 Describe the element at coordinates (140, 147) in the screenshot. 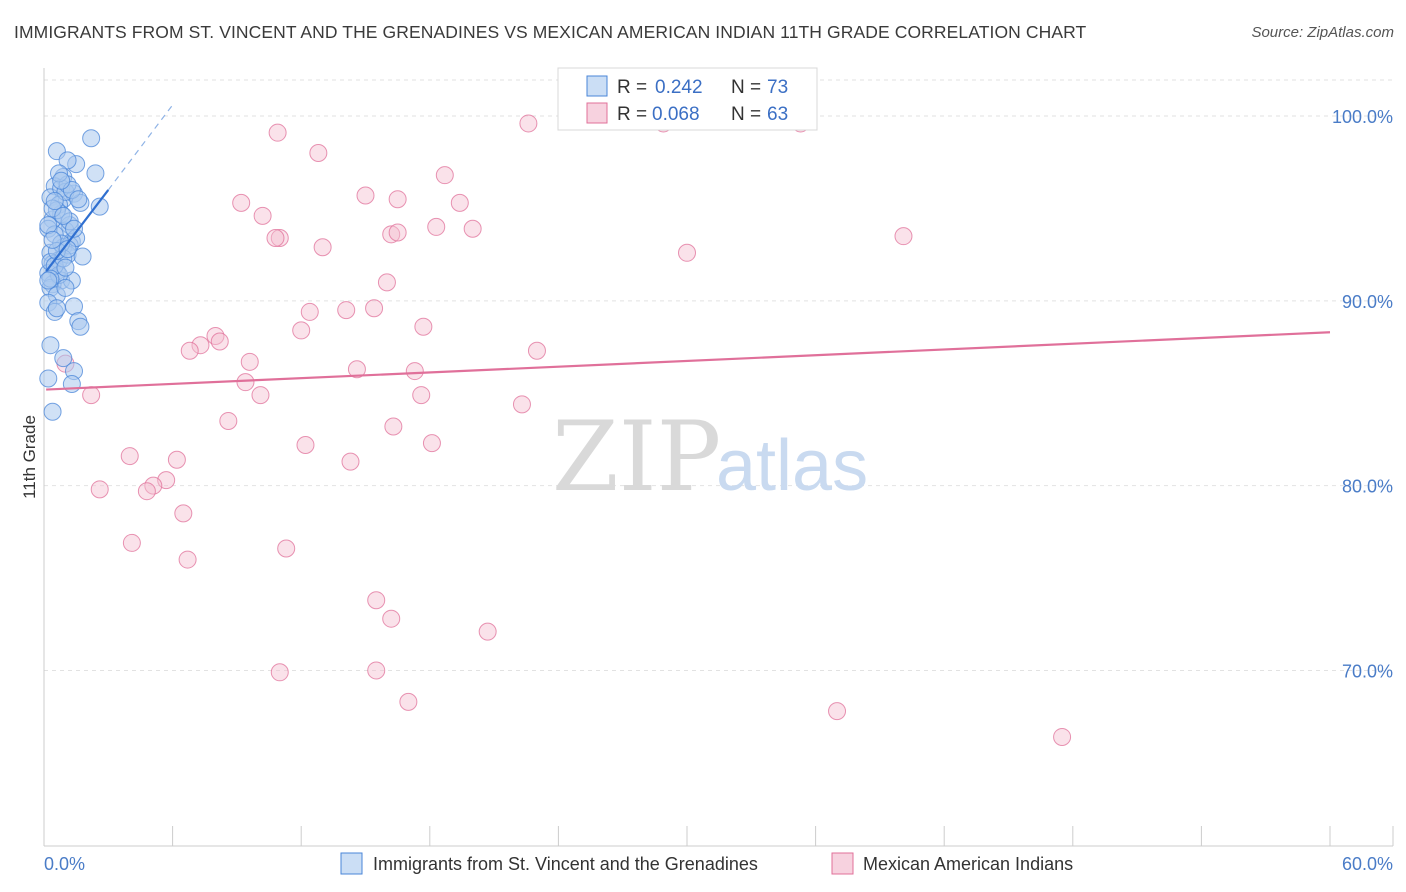

I see `trend-line-blue-extension` at that location.